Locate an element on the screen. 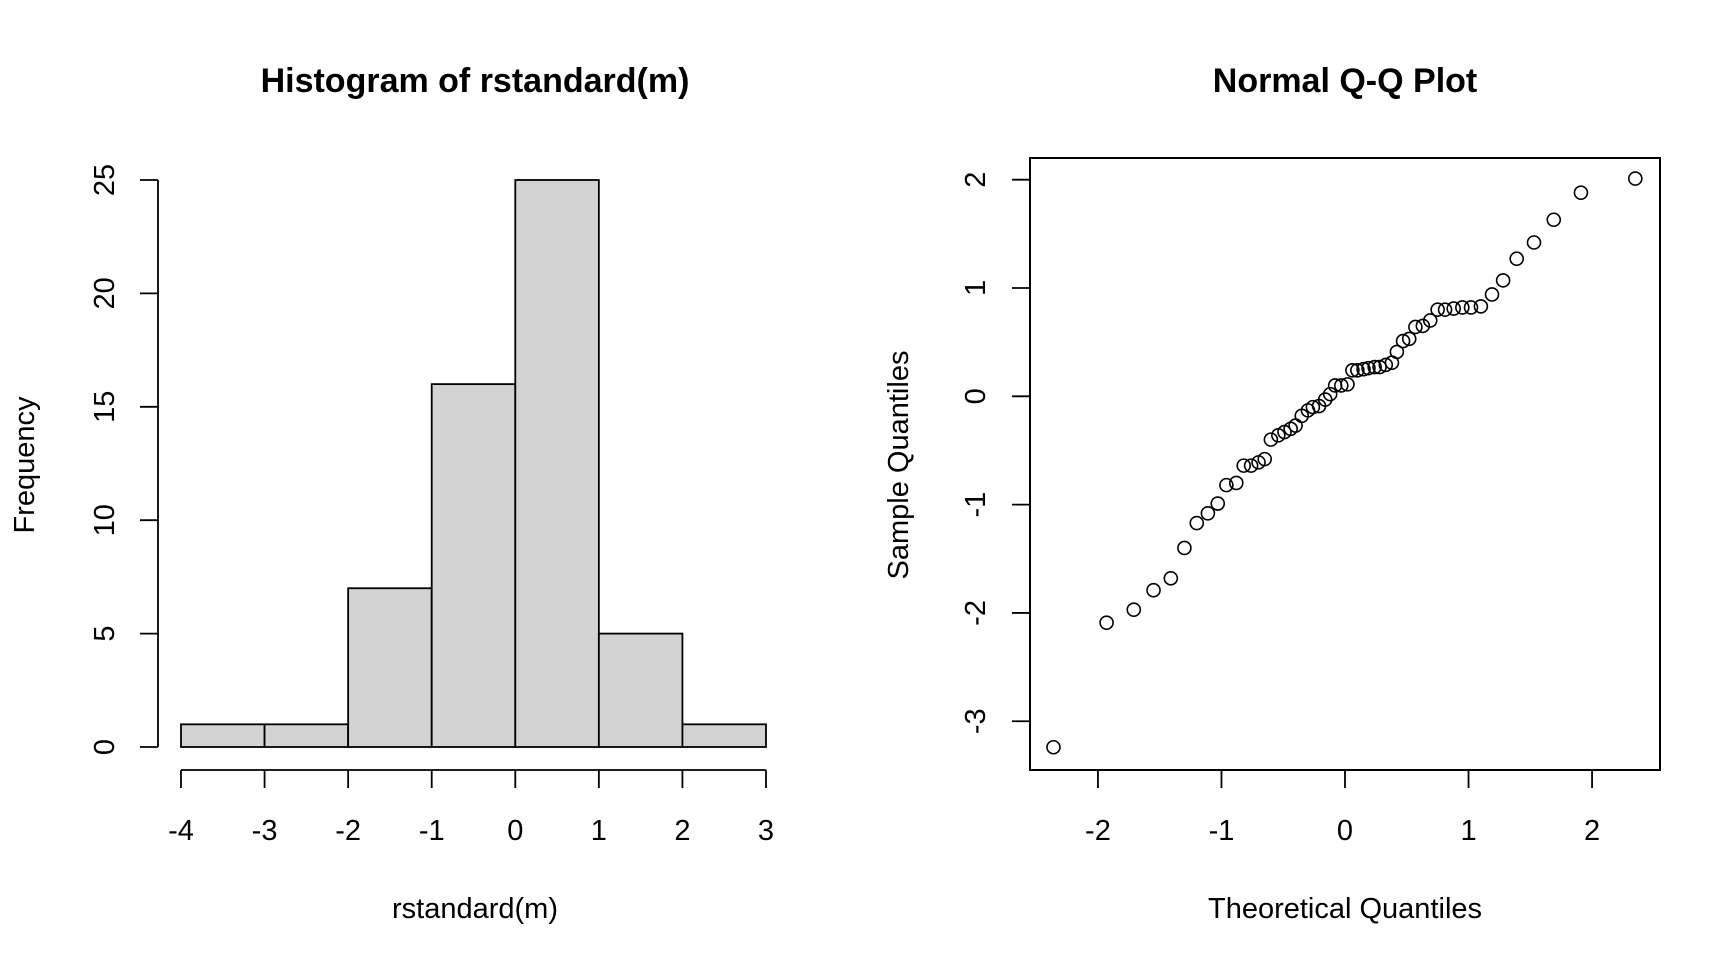 The width and height of the screenshot is (1728, 960). qq-y-tick-label: -1 is located at coordinates (976, 505).